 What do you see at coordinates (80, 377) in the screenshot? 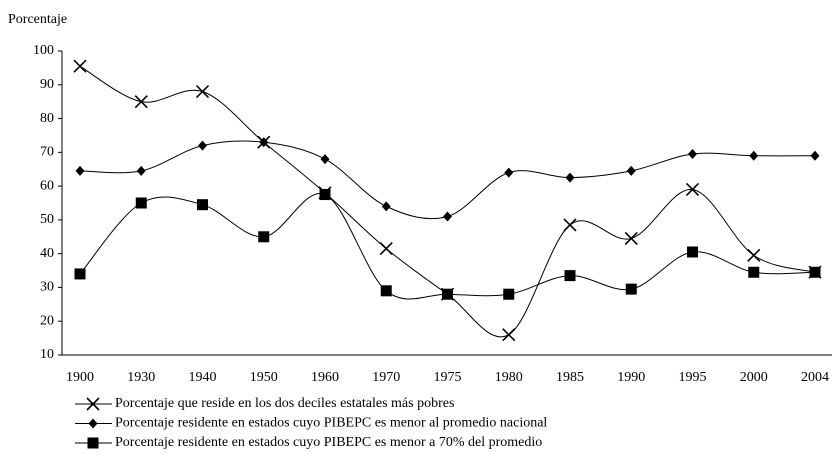
I see `x-tick-label: 1900` at bounding box center [80, 377].